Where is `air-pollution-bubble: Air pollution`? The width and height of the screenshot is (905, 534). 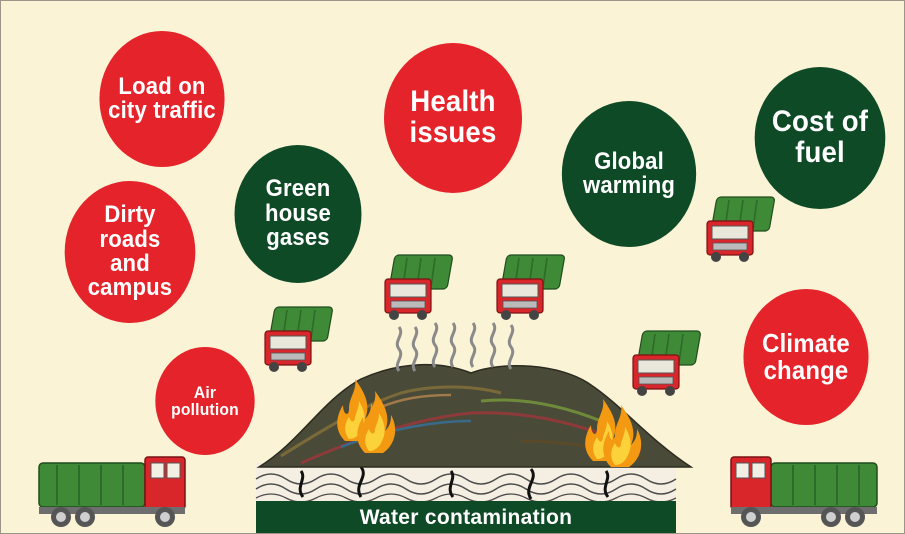
air-pollution-bubble: Air pollution is located at coordinates (205, 401).